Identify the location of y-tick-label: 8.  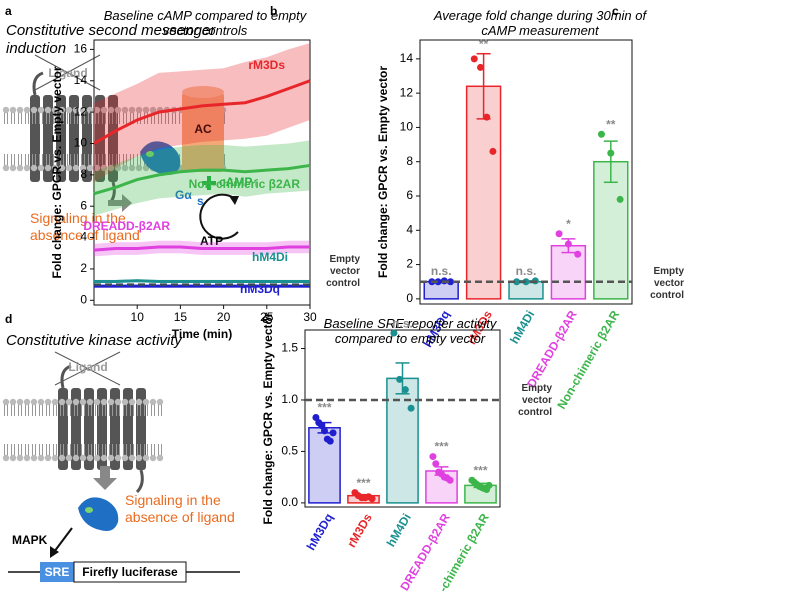
(83, 174).